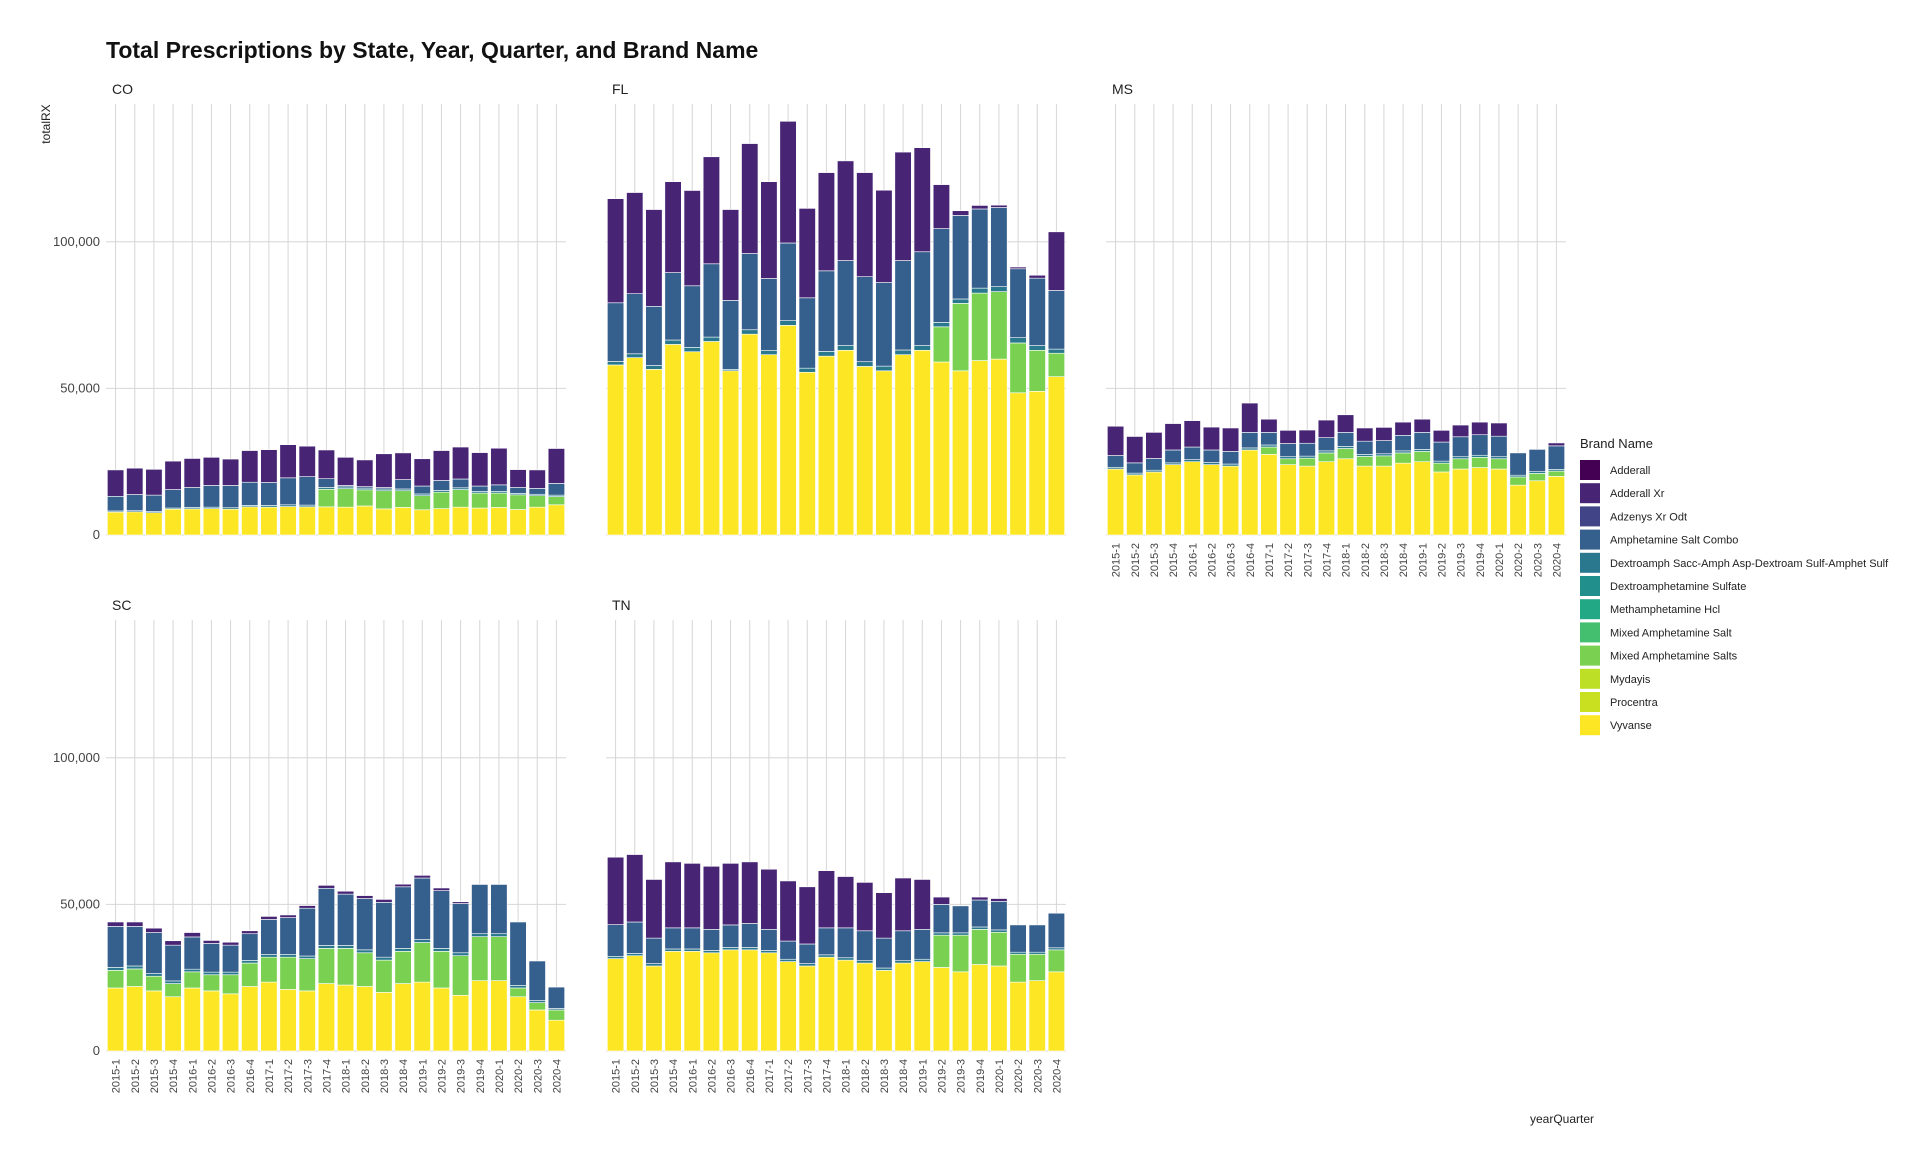  Describe the element at coordinates (1659, 655) in the screenshot. I see `legend-item-mixed-amphetamine-salts: Mixed Amphetamine Salts` at that location.